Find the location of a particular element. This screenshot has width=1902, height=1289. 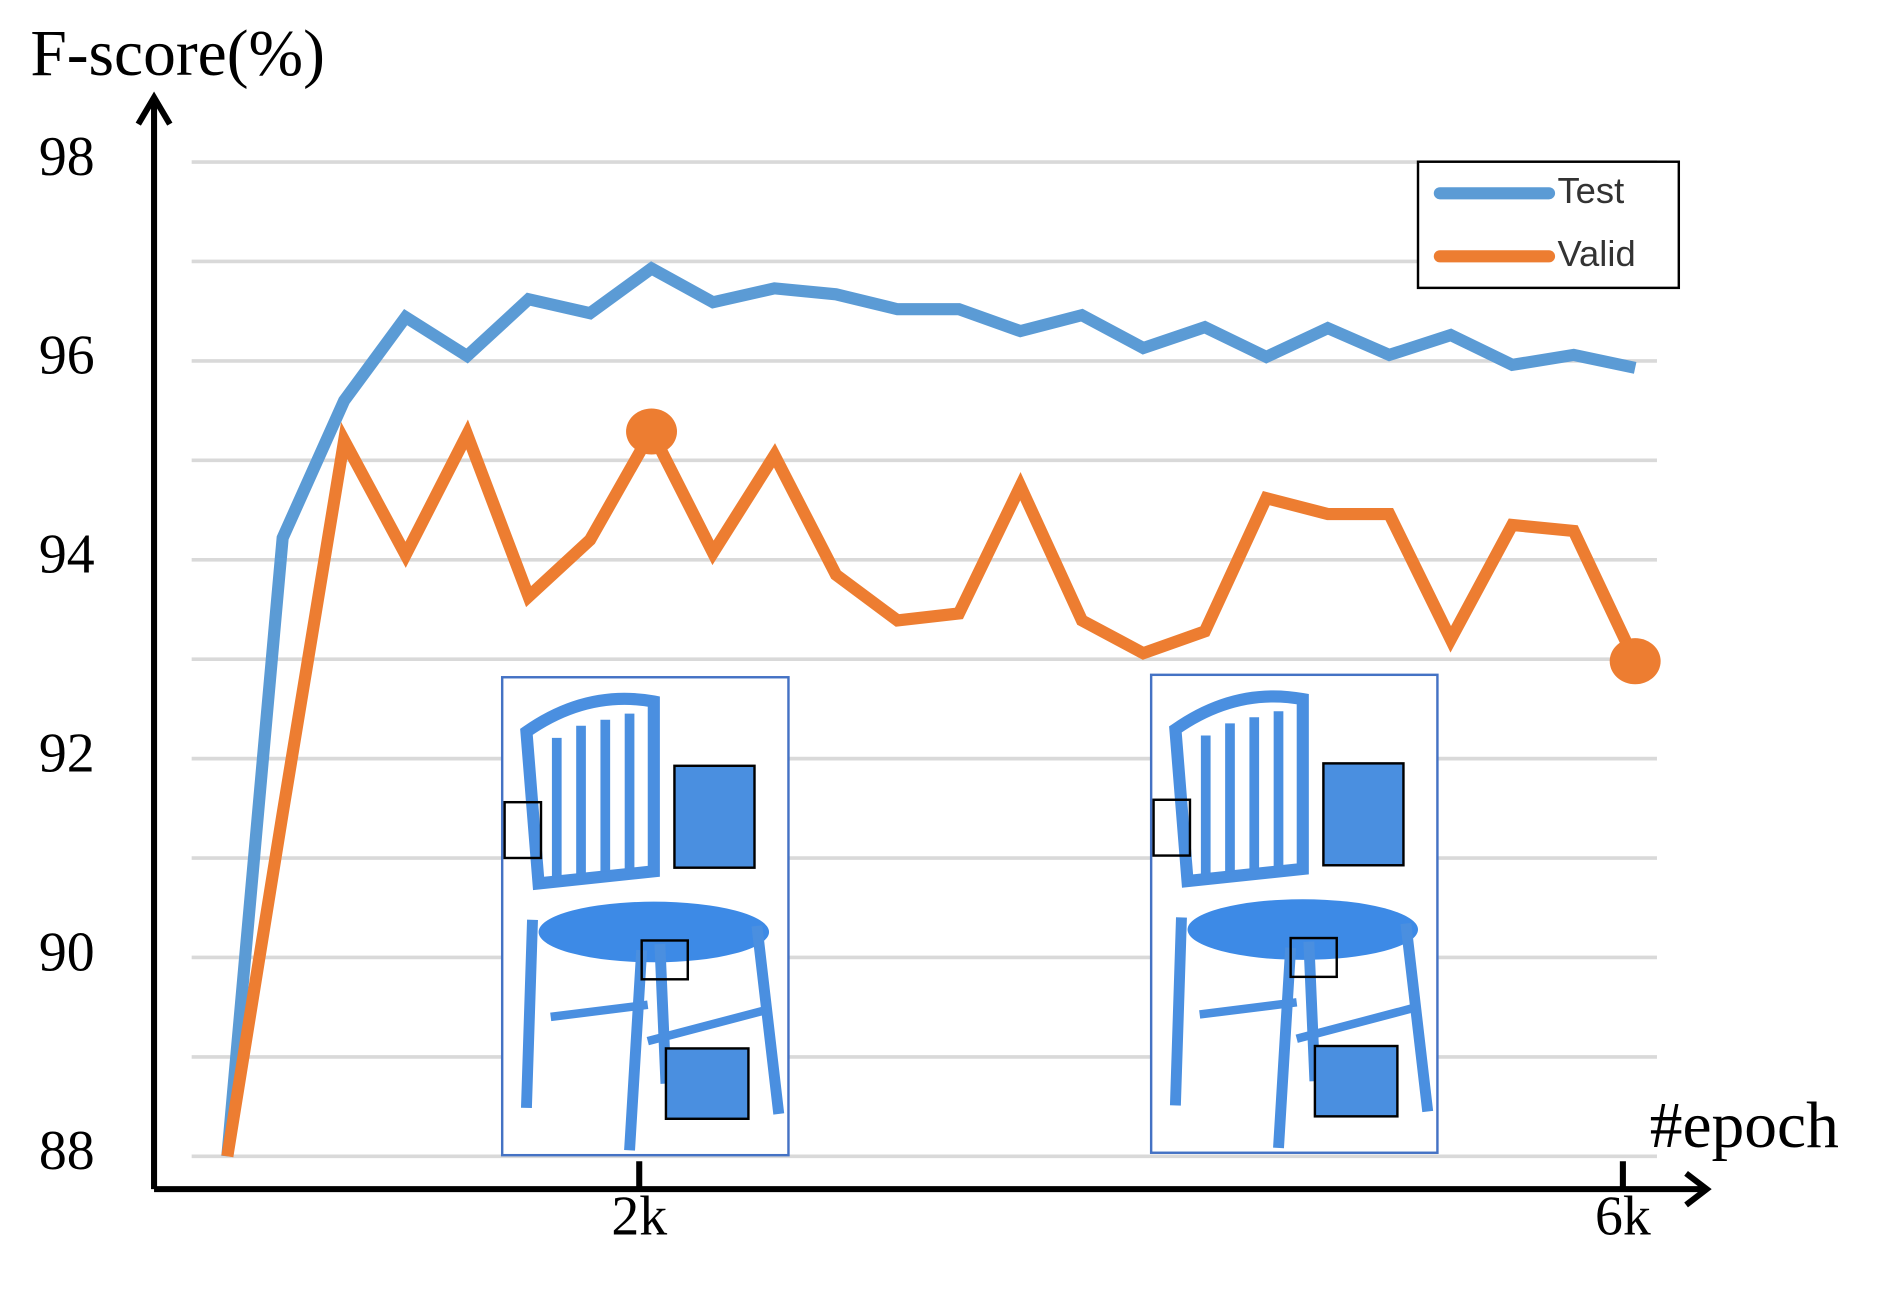

y-tick-label: 88 is located at coordinates (67, 1151).